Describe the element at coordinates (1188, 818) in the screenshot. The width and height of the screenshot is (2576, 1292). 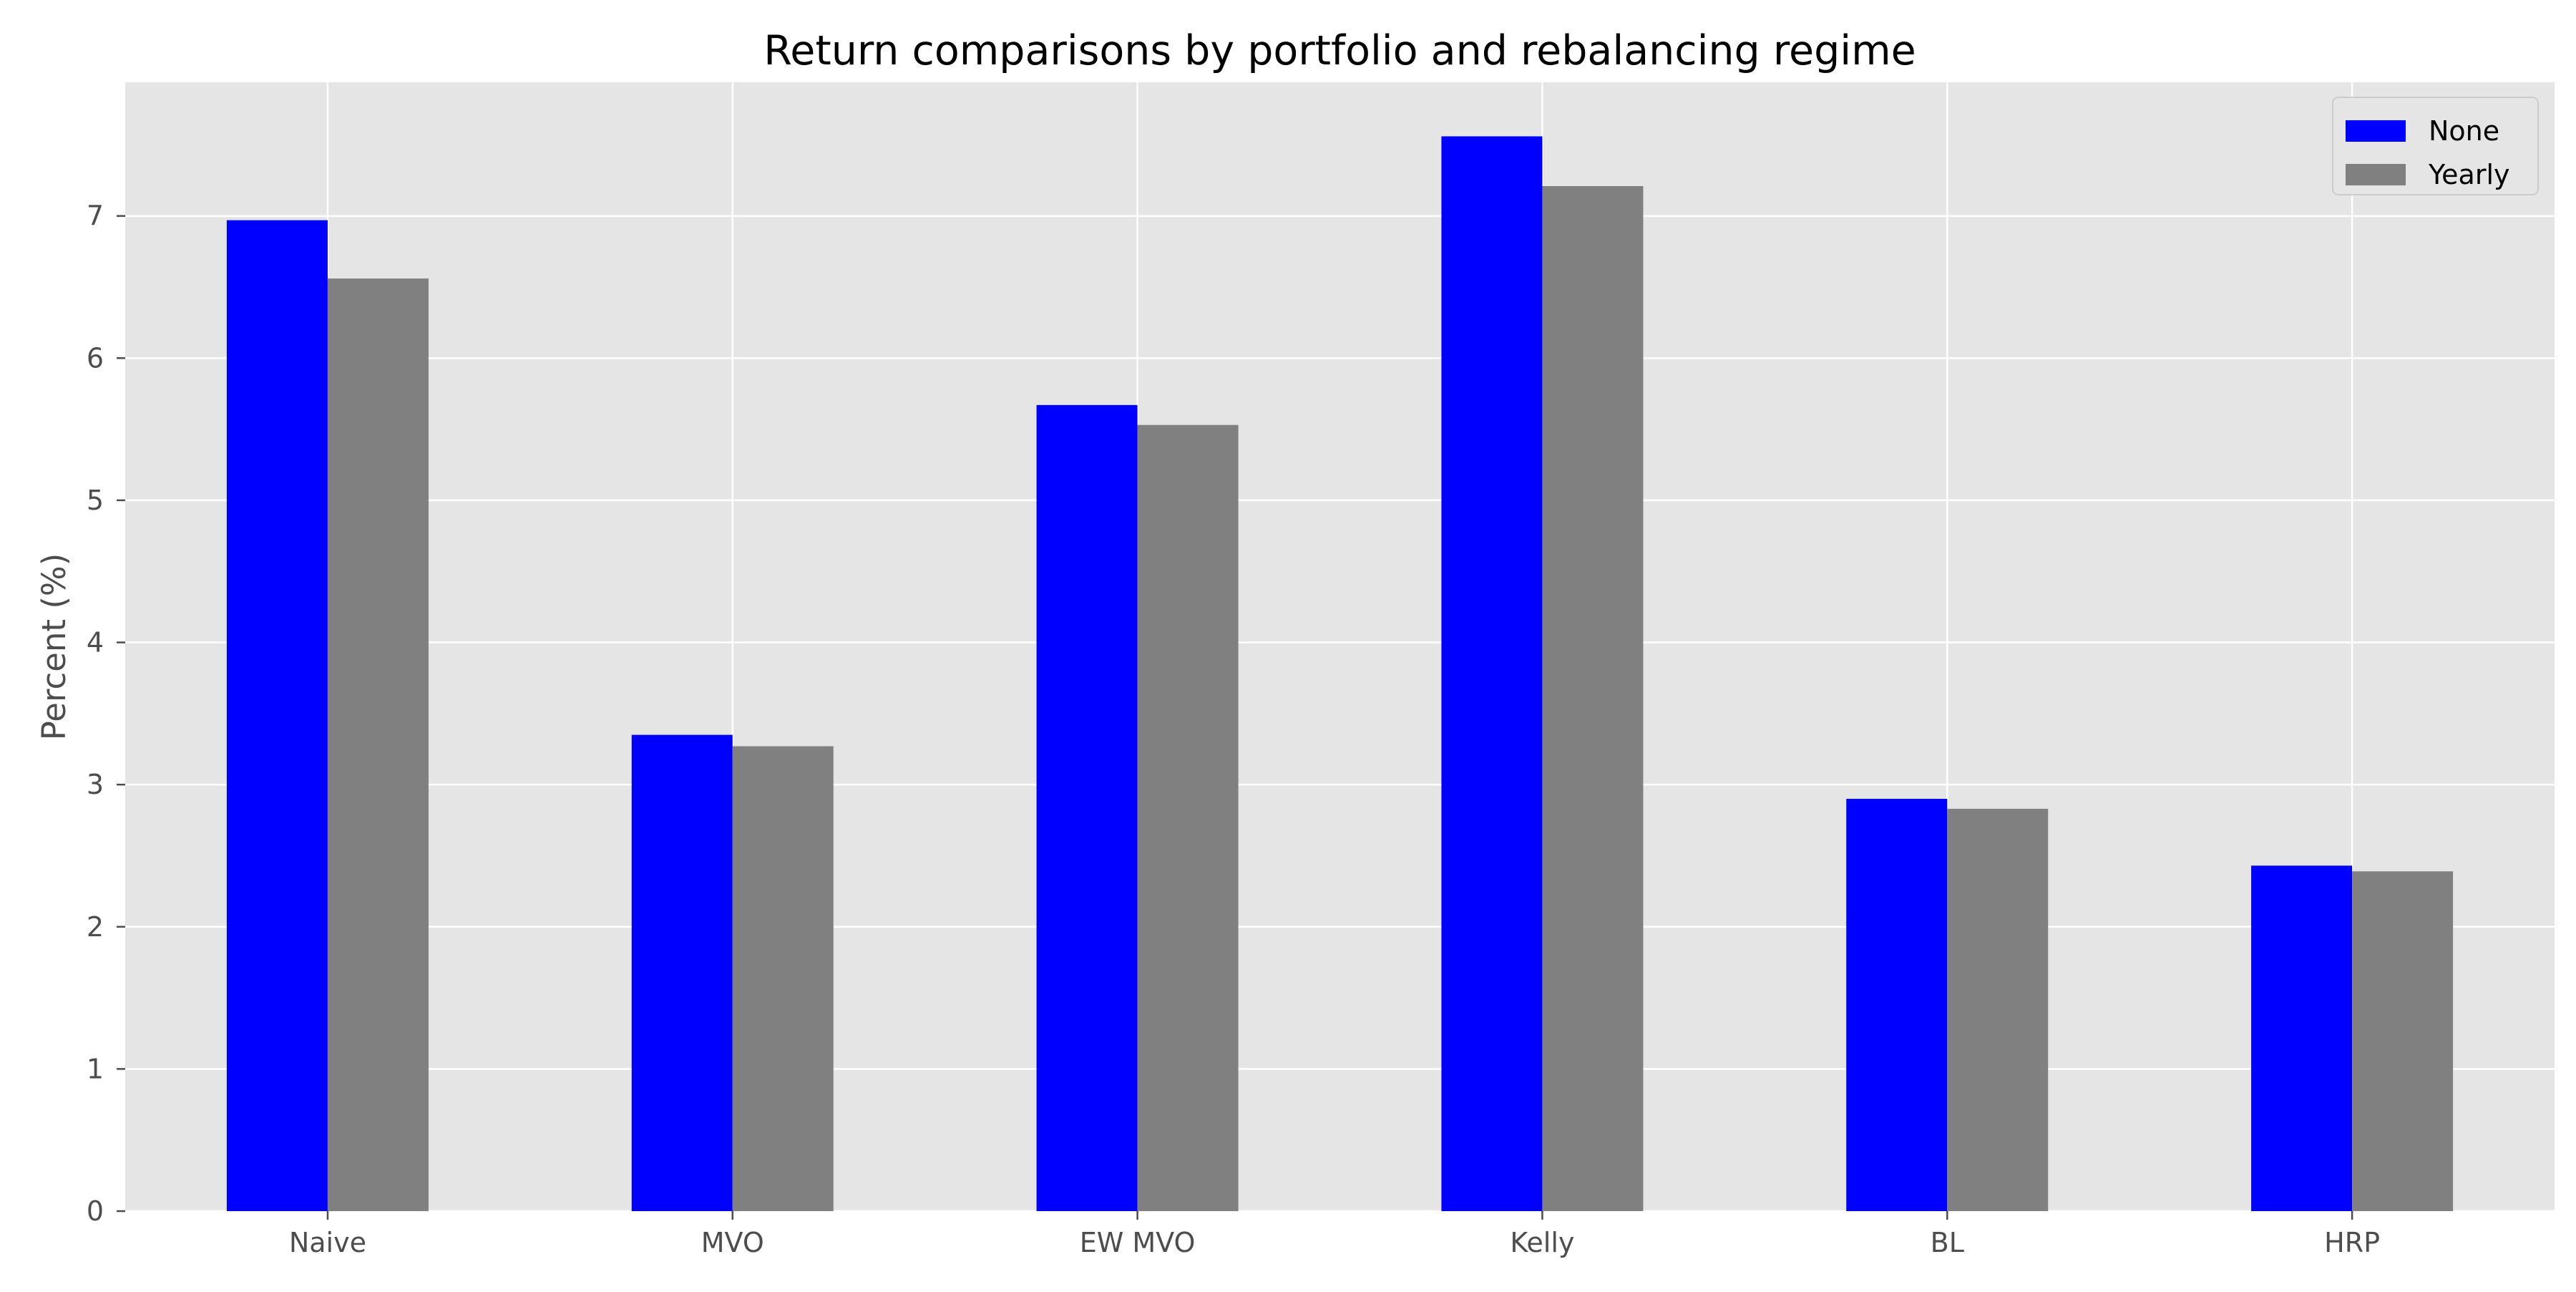
I see `bar-yearly-ew-mvo` at that location.